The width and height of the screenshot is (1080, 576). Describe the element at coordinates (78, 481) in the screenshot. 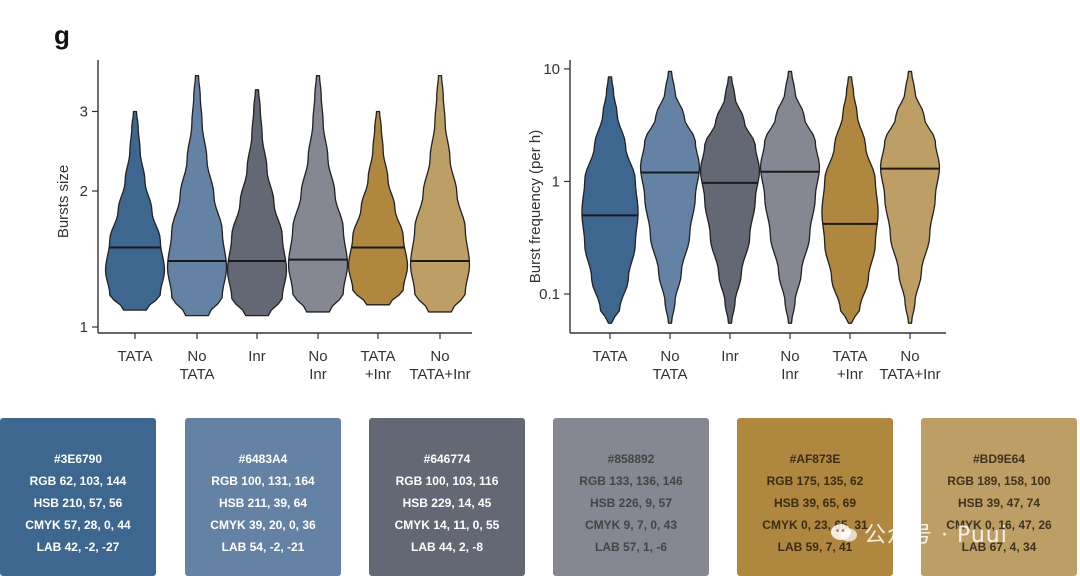

I see `swatch-rgb: RGB 62, 103, 144` at that location.